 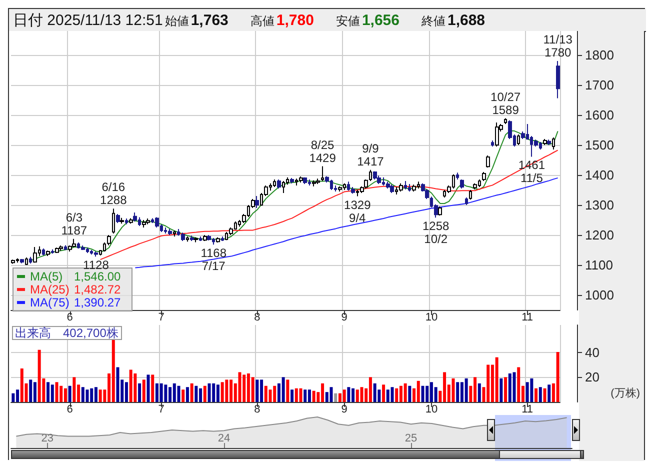 I want to click on y-tick-label: 1800, so click(x=599, y=55).